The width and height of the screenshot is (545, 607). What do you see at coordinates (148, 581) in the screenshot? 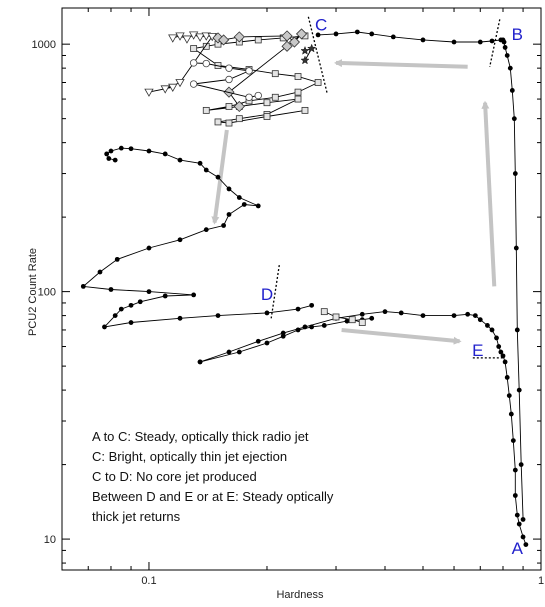
I see `x-tick-label: 0.1` at bounding box center [148, 581].